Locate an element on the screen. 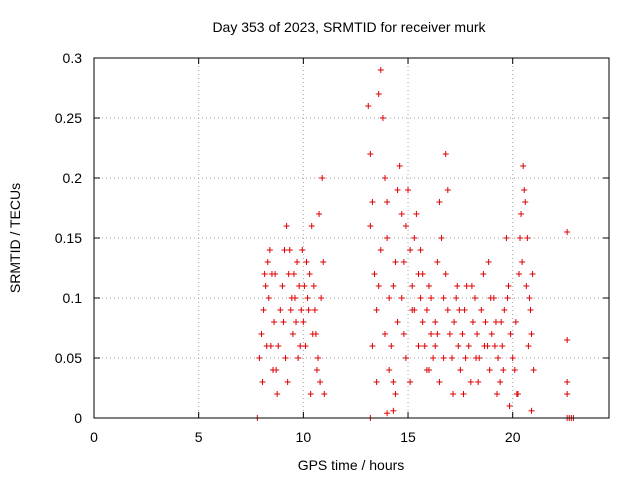 The width and height of the screenshot is (640, 480). x-tick-labels: 0 5 10 15 20 is located at coordinates (305, 437).